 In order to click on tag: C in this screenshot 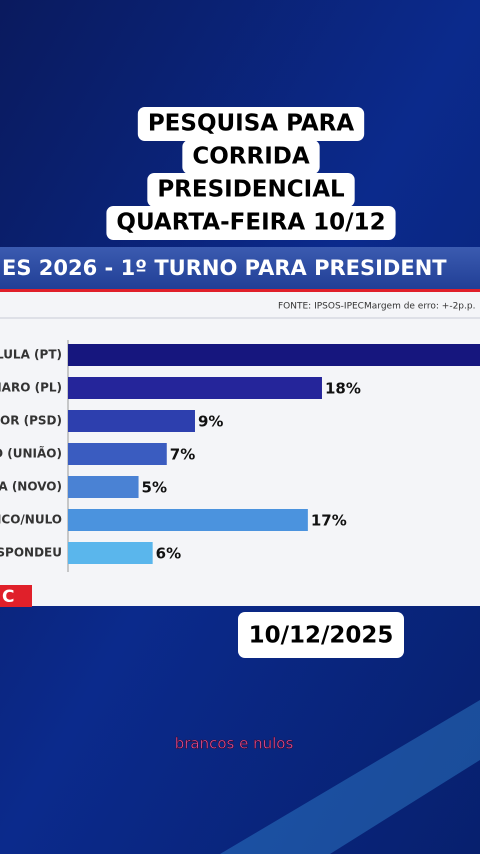, I will do `click(8, 597)`.